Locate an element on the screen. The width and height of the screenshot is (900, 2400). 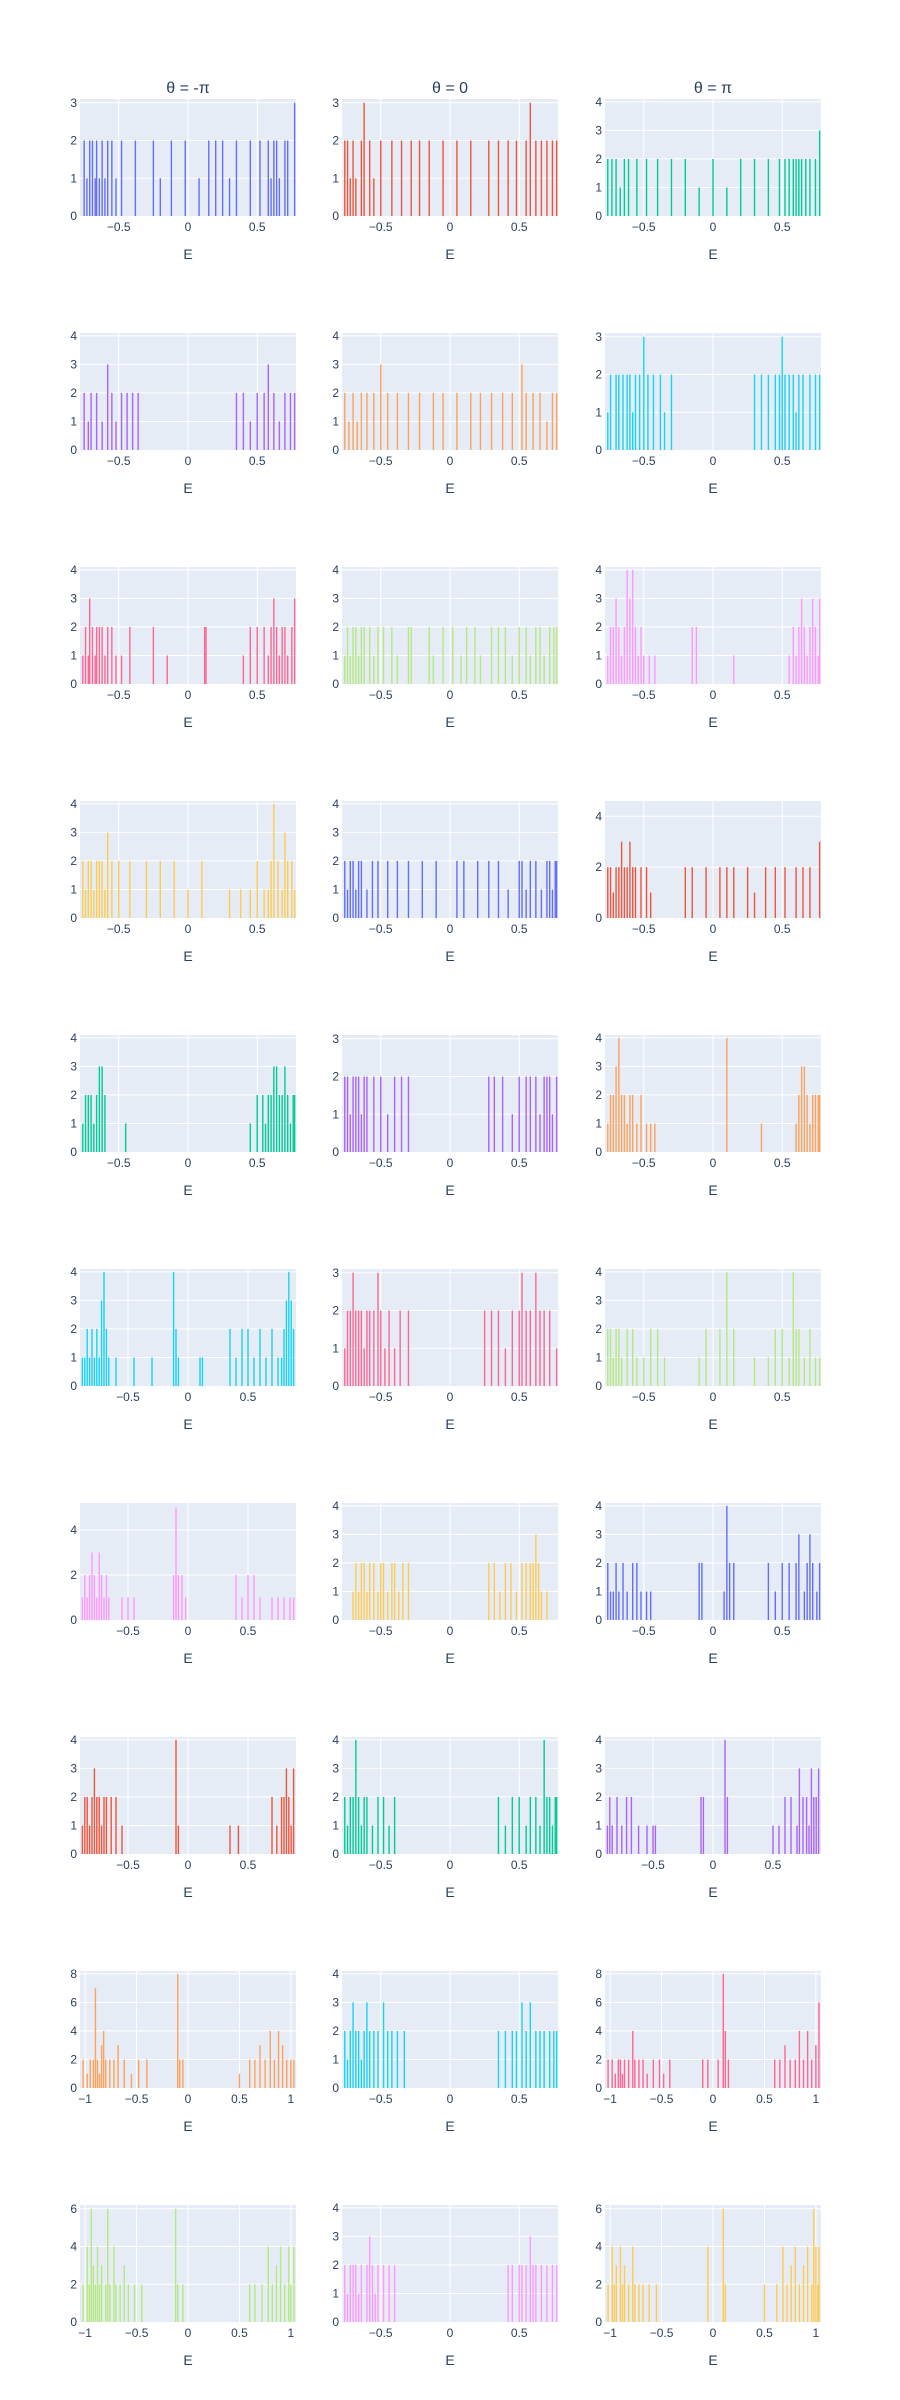
panel-r7-c3: 0 1 2 3 4 −0.5 0 0.5 E is located at coordinates (708, 1582).